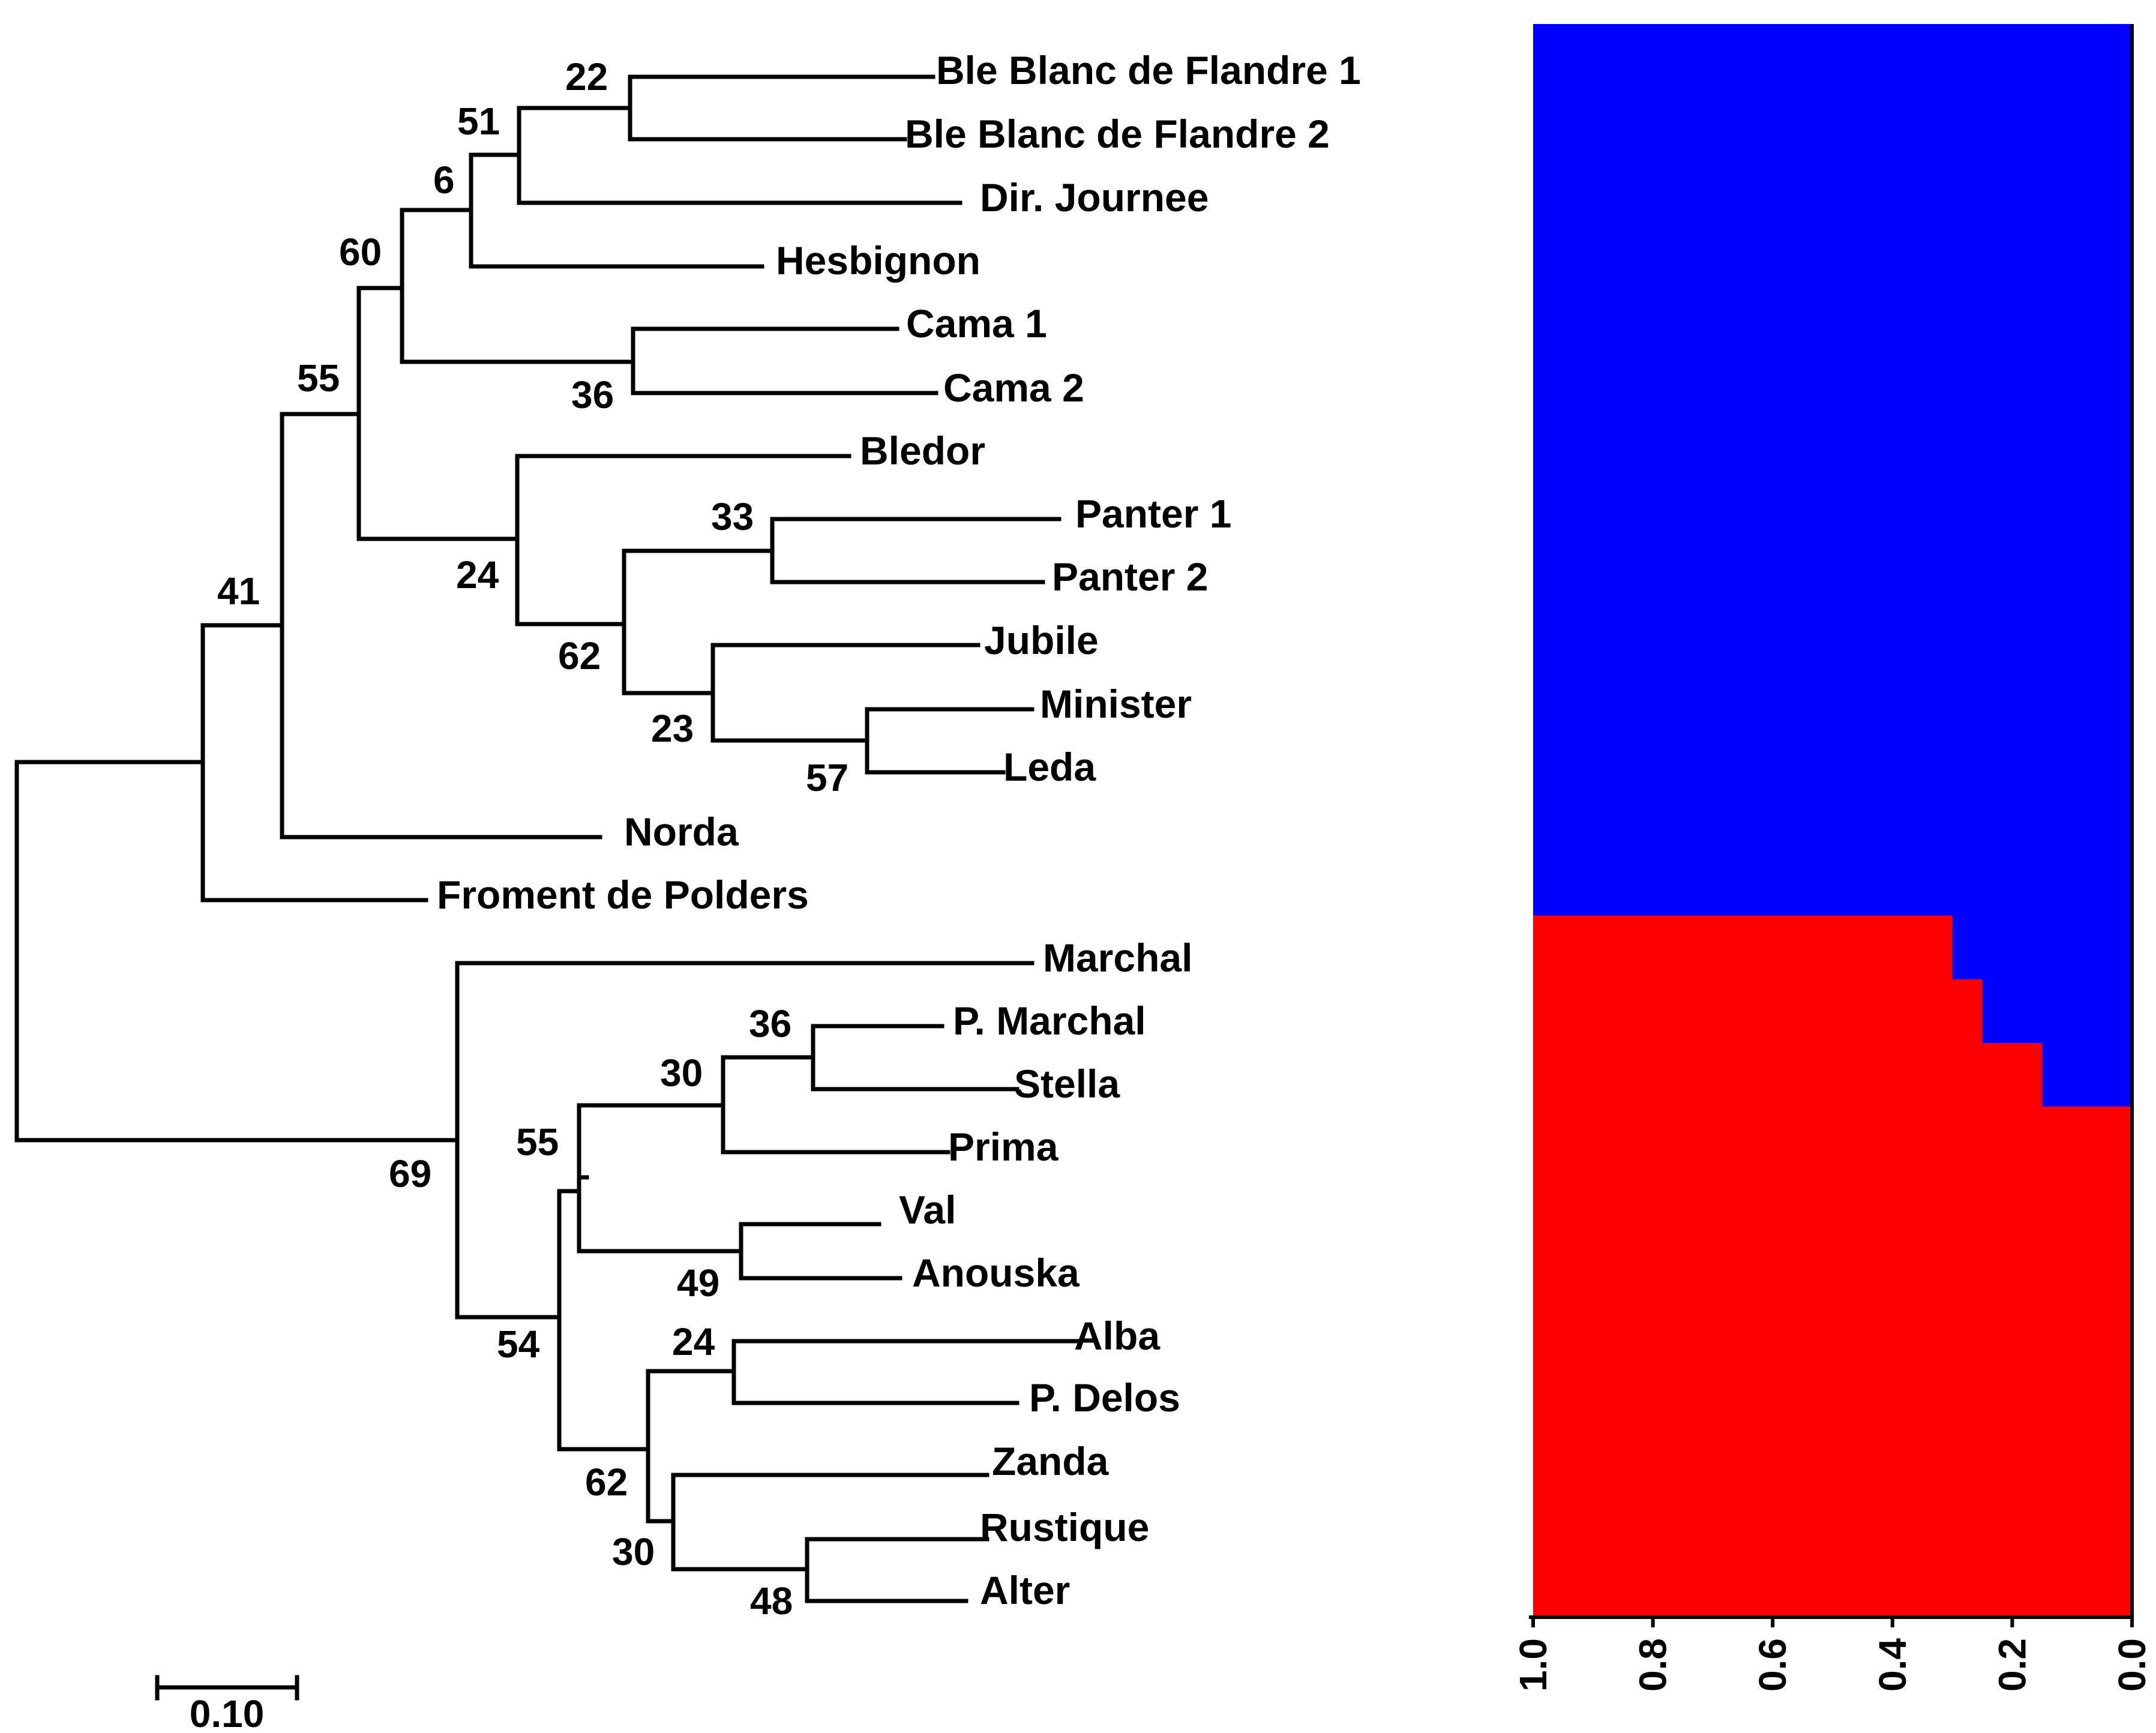  Describe the element at coordinates (923, 450) in the screenshot. I see `leaf-label: Bledor` at that location.